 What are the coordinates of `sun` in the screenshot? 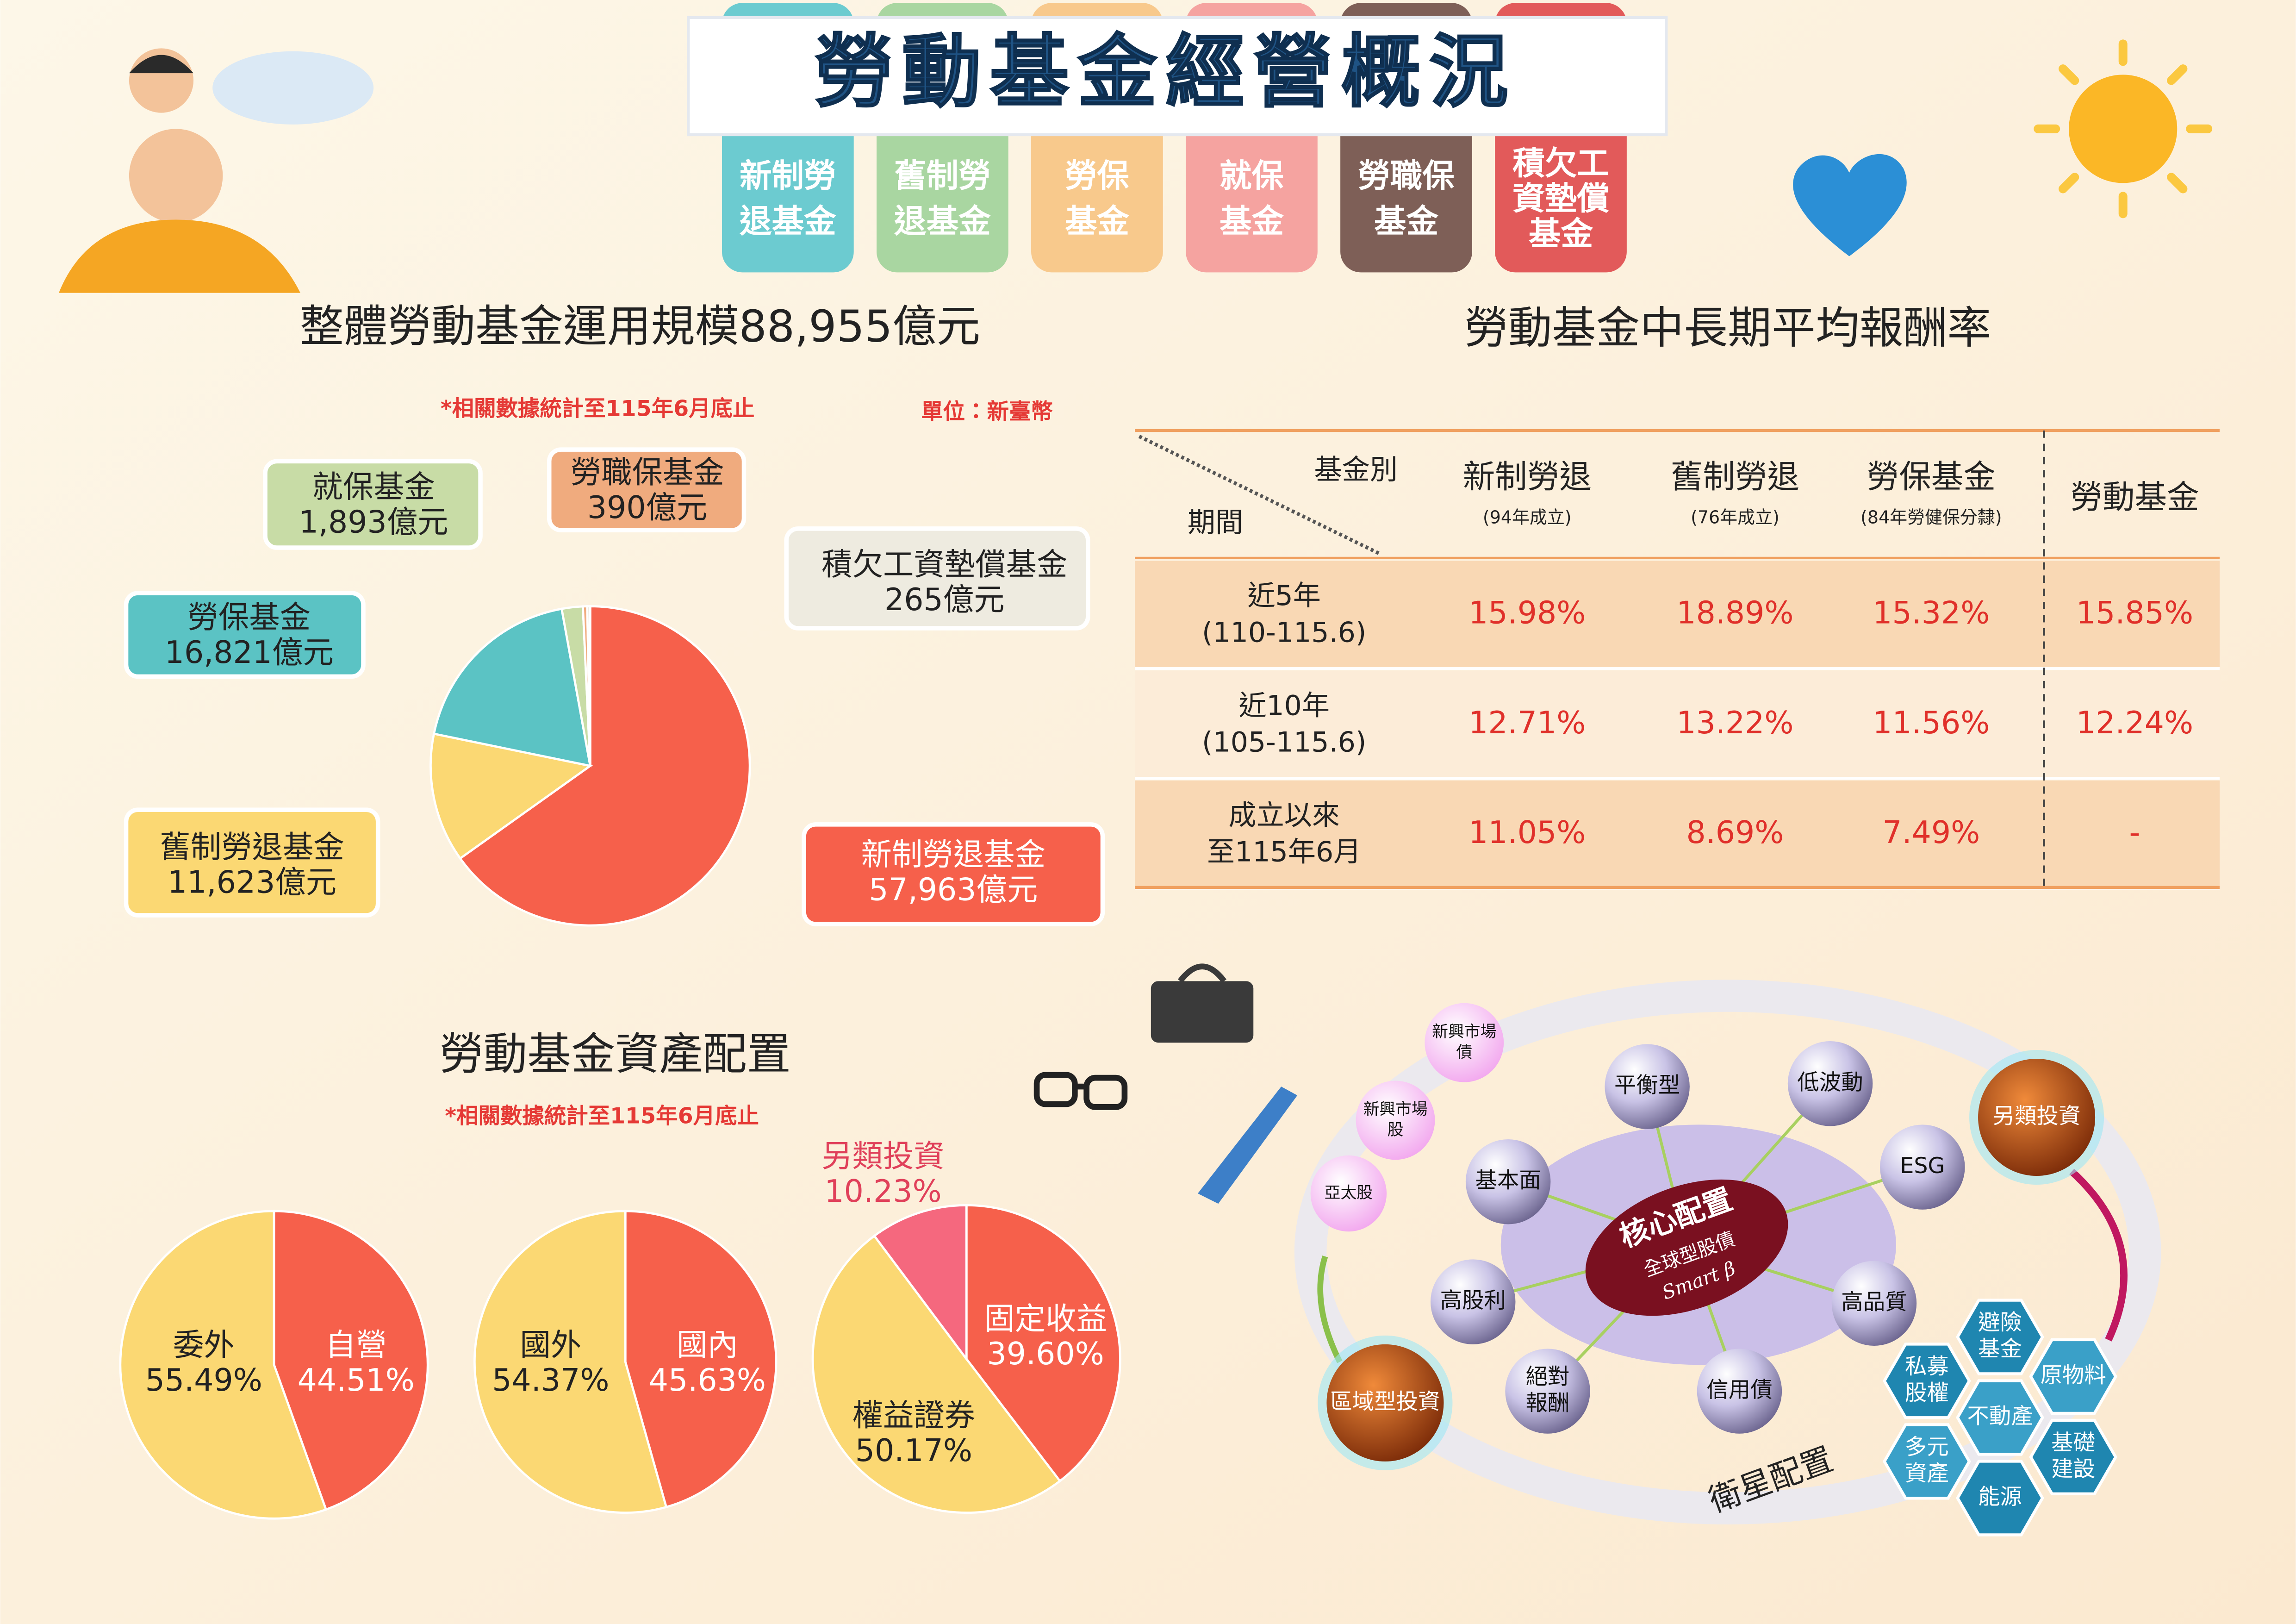 It's located at (2123, 129).